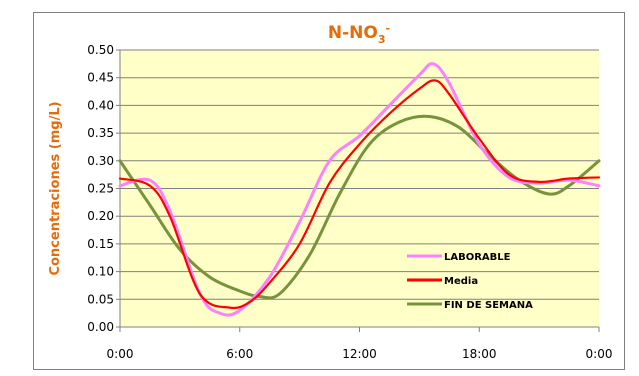  Describe the element at coordinates (100, 78) in the screenshot. I see `y-tick-label: 0.45` at that location.